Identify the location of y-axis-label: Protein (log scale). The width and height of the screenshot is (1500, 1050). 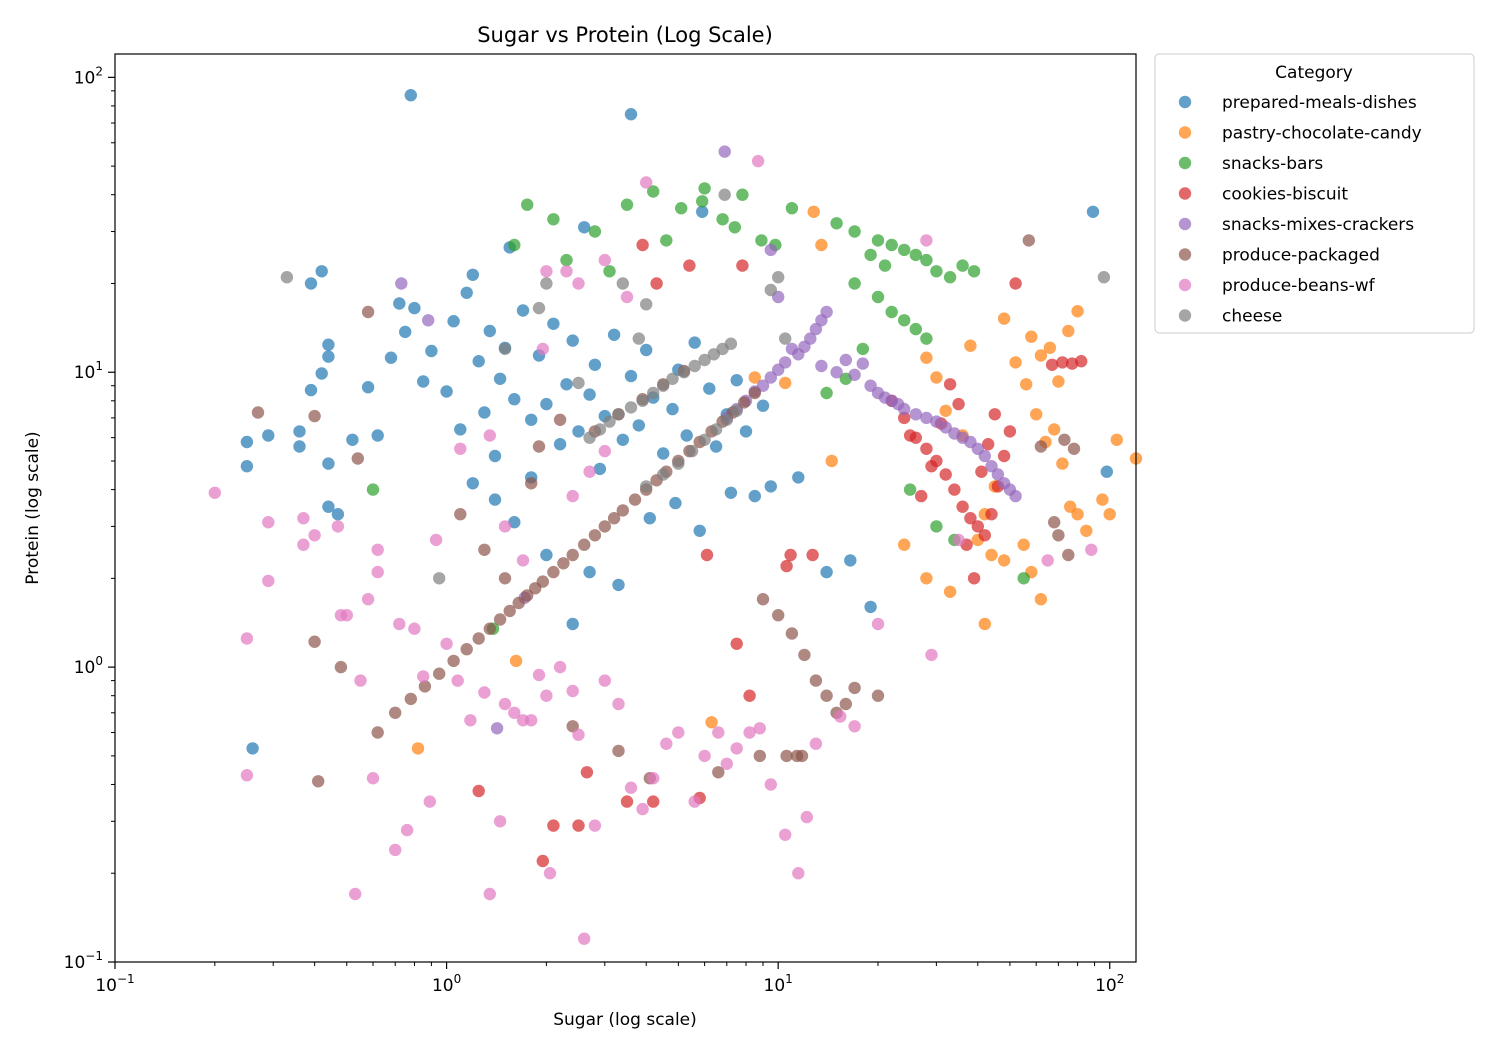
(33, 507).